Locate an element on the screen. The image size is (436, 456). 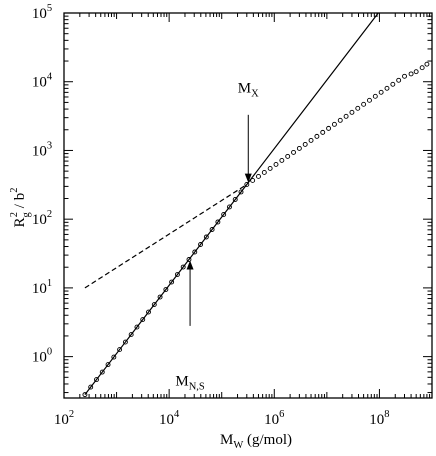
x-tick-label: 10⁶ is located at coordinates (274, 418).